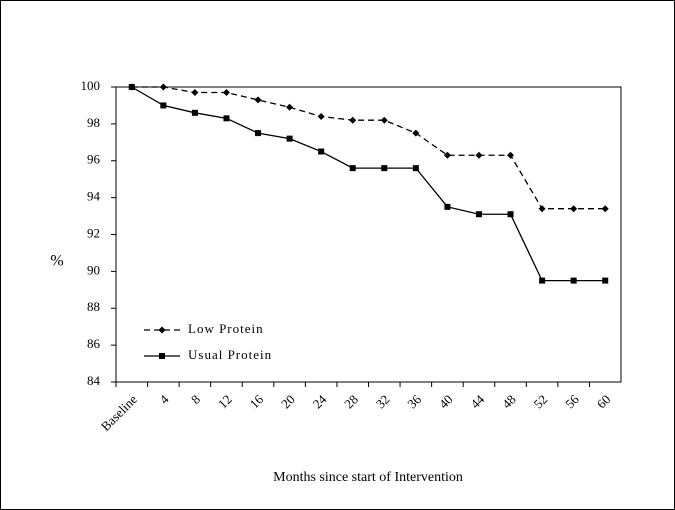 This screenshot has height=510, width=675. I want to click on y-tick-label: 86, so click(94, 343).